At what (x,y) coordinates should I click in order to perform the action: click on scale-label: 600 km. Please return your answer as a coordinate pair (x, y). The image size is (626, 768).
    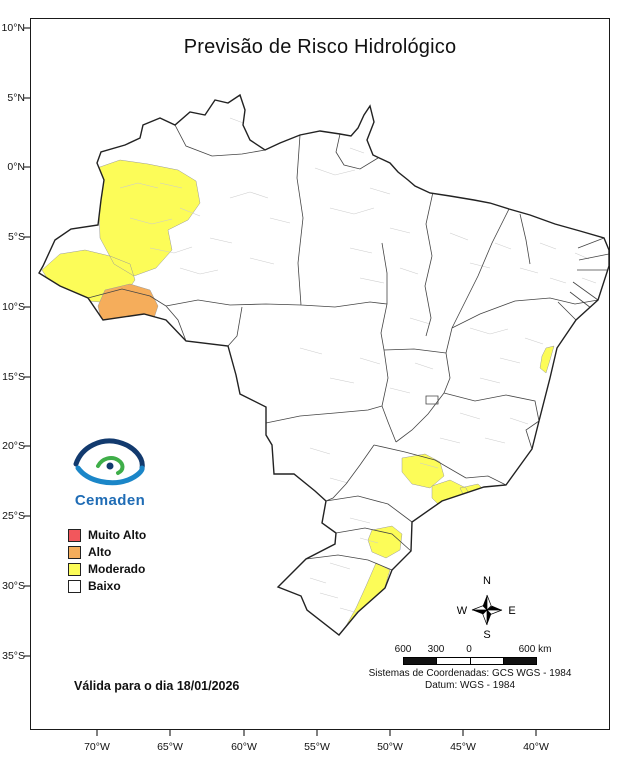
    Looking at the image, I should click on (535, 649).